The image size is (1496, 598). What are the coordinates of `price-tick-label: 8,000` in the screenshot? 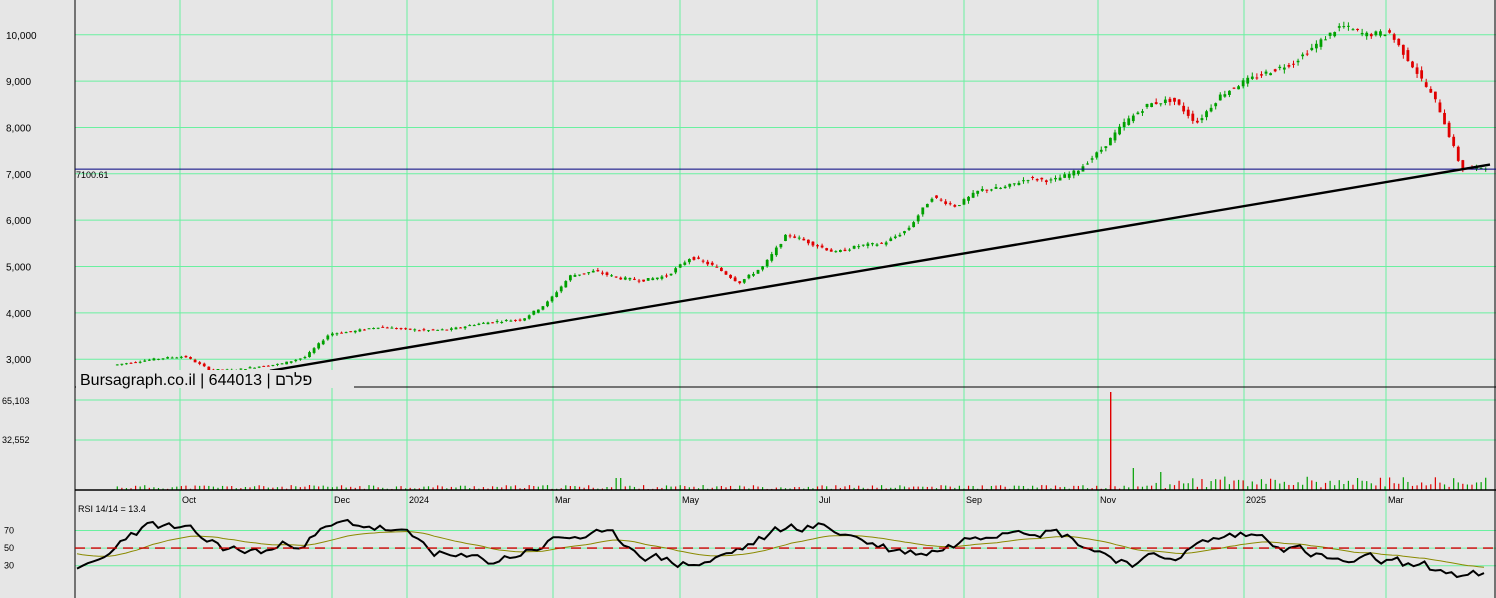 It's located at (18, 128).